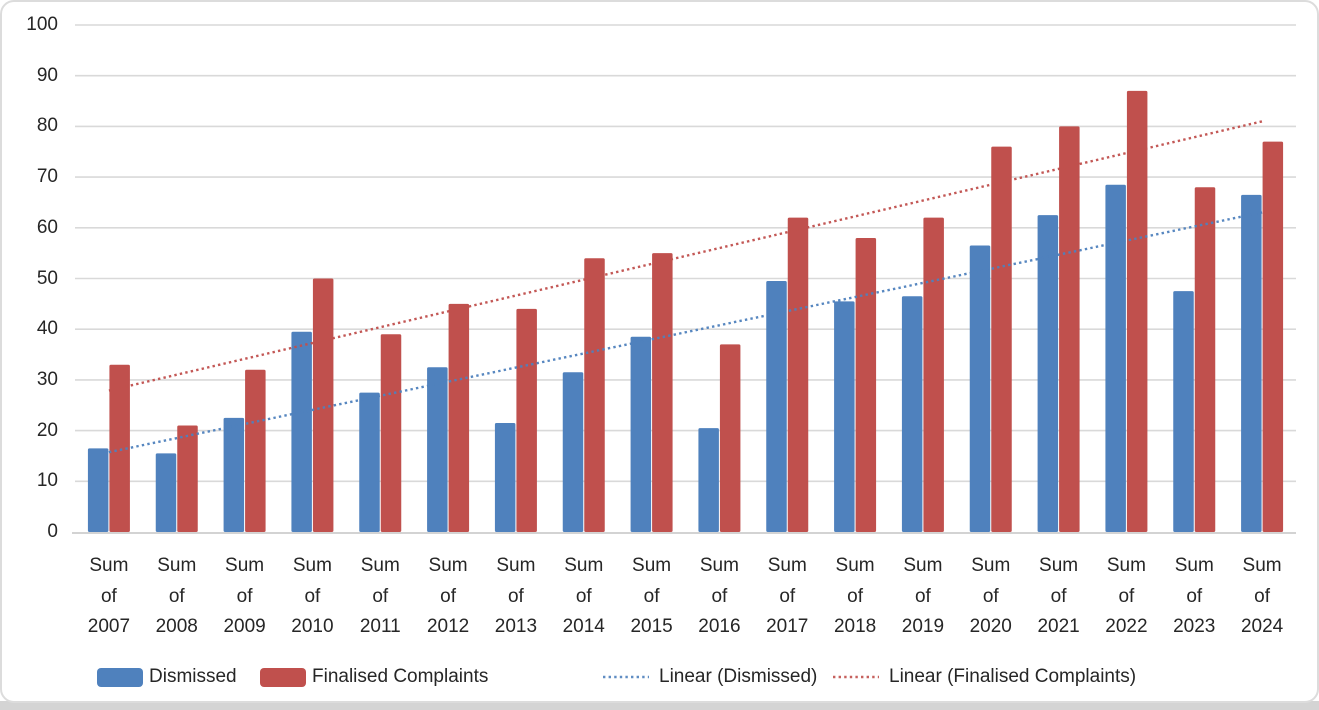 Image resolution: width=1319 pixels, height=710 pixels. What do you see at coordinates (255, 450) in the screenshot?
I see `bar-finalised-complaints-2009` at bounding box center [255, 450].